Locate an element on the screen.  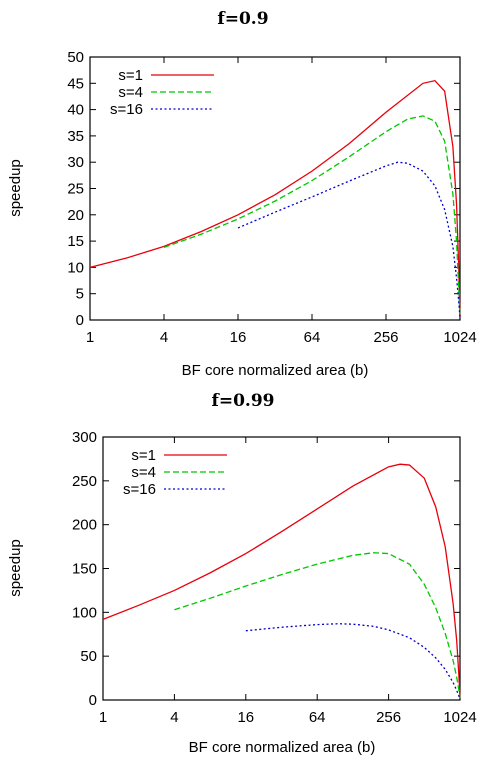
y-tick-label: 10 is located at coordinates (75, 267).